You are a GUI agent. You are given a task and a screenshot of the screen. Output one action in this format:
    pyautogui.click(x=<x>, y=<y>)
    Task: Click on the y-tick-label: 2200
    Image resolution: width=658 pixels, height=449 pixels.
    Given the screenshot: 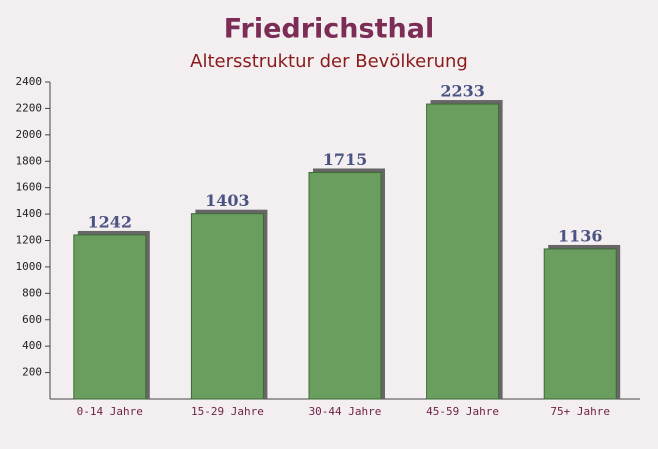 What is the action you would take?
    pyautogui.click(x=29, y=107)
    